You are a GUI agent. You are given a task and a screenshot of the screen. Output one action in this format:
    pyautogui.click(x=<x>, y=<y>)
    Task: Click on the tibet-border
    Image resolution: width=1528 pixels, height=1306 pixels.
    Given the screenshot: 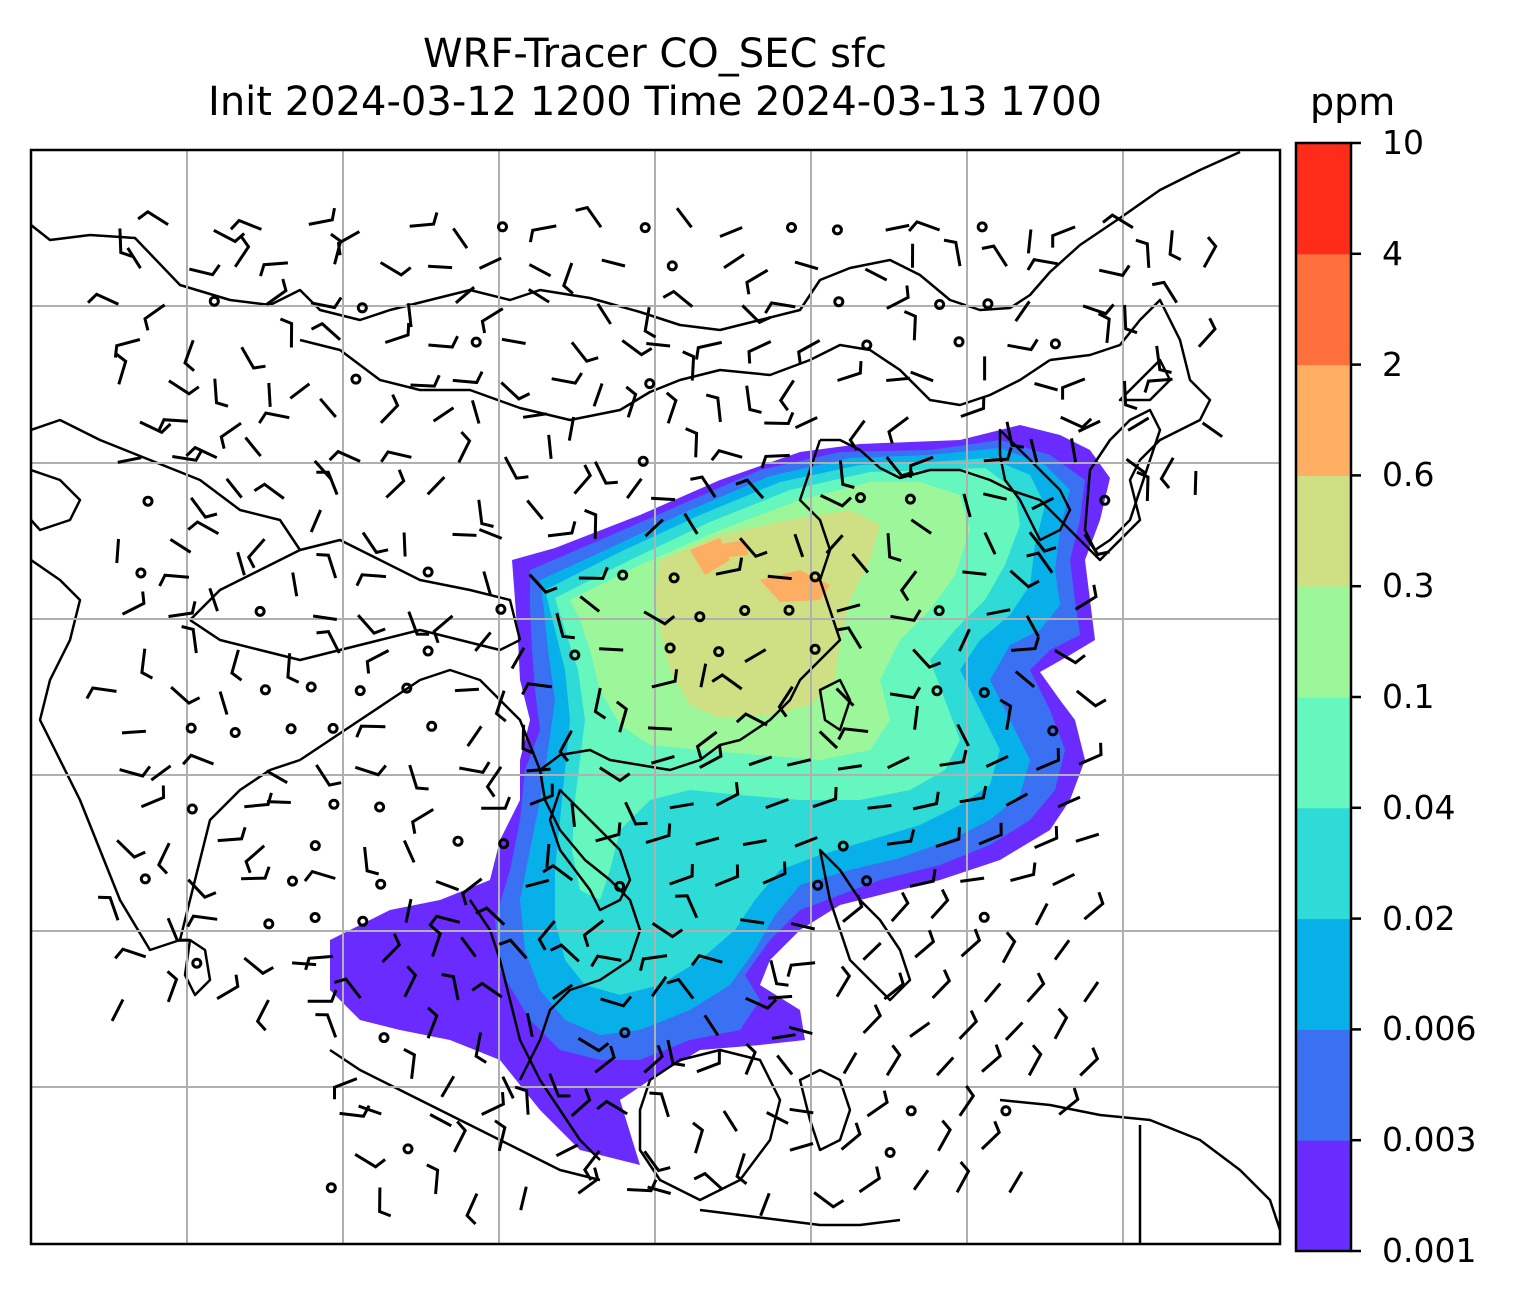 What is the action you would take?
    pyautogui.click(x=410, y=589)
    